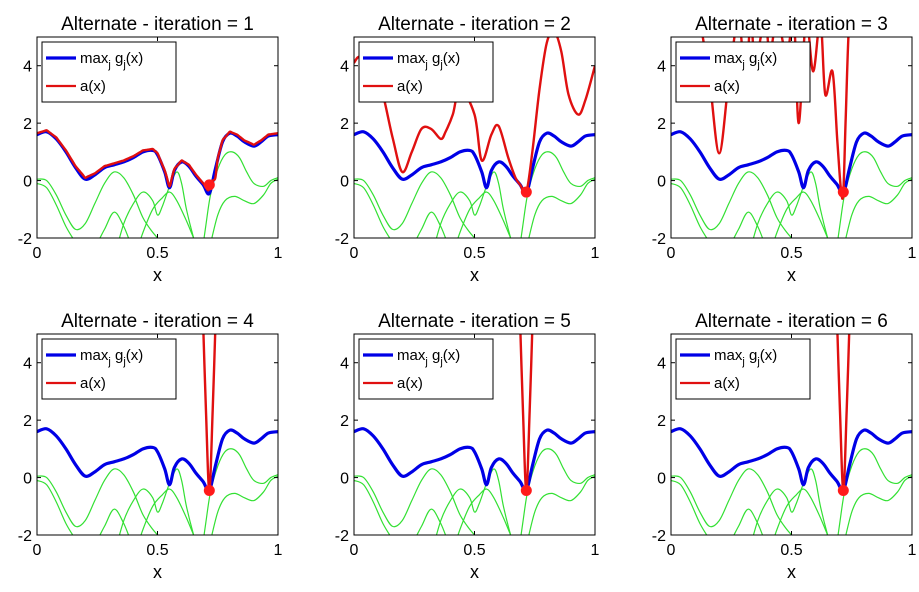 The image size is (919, 592). What do you see at coordinates (157, 321) in the screenshot?
I see `subplot-title: Alternate - iteration = 4` at bounding box center [157, 321].